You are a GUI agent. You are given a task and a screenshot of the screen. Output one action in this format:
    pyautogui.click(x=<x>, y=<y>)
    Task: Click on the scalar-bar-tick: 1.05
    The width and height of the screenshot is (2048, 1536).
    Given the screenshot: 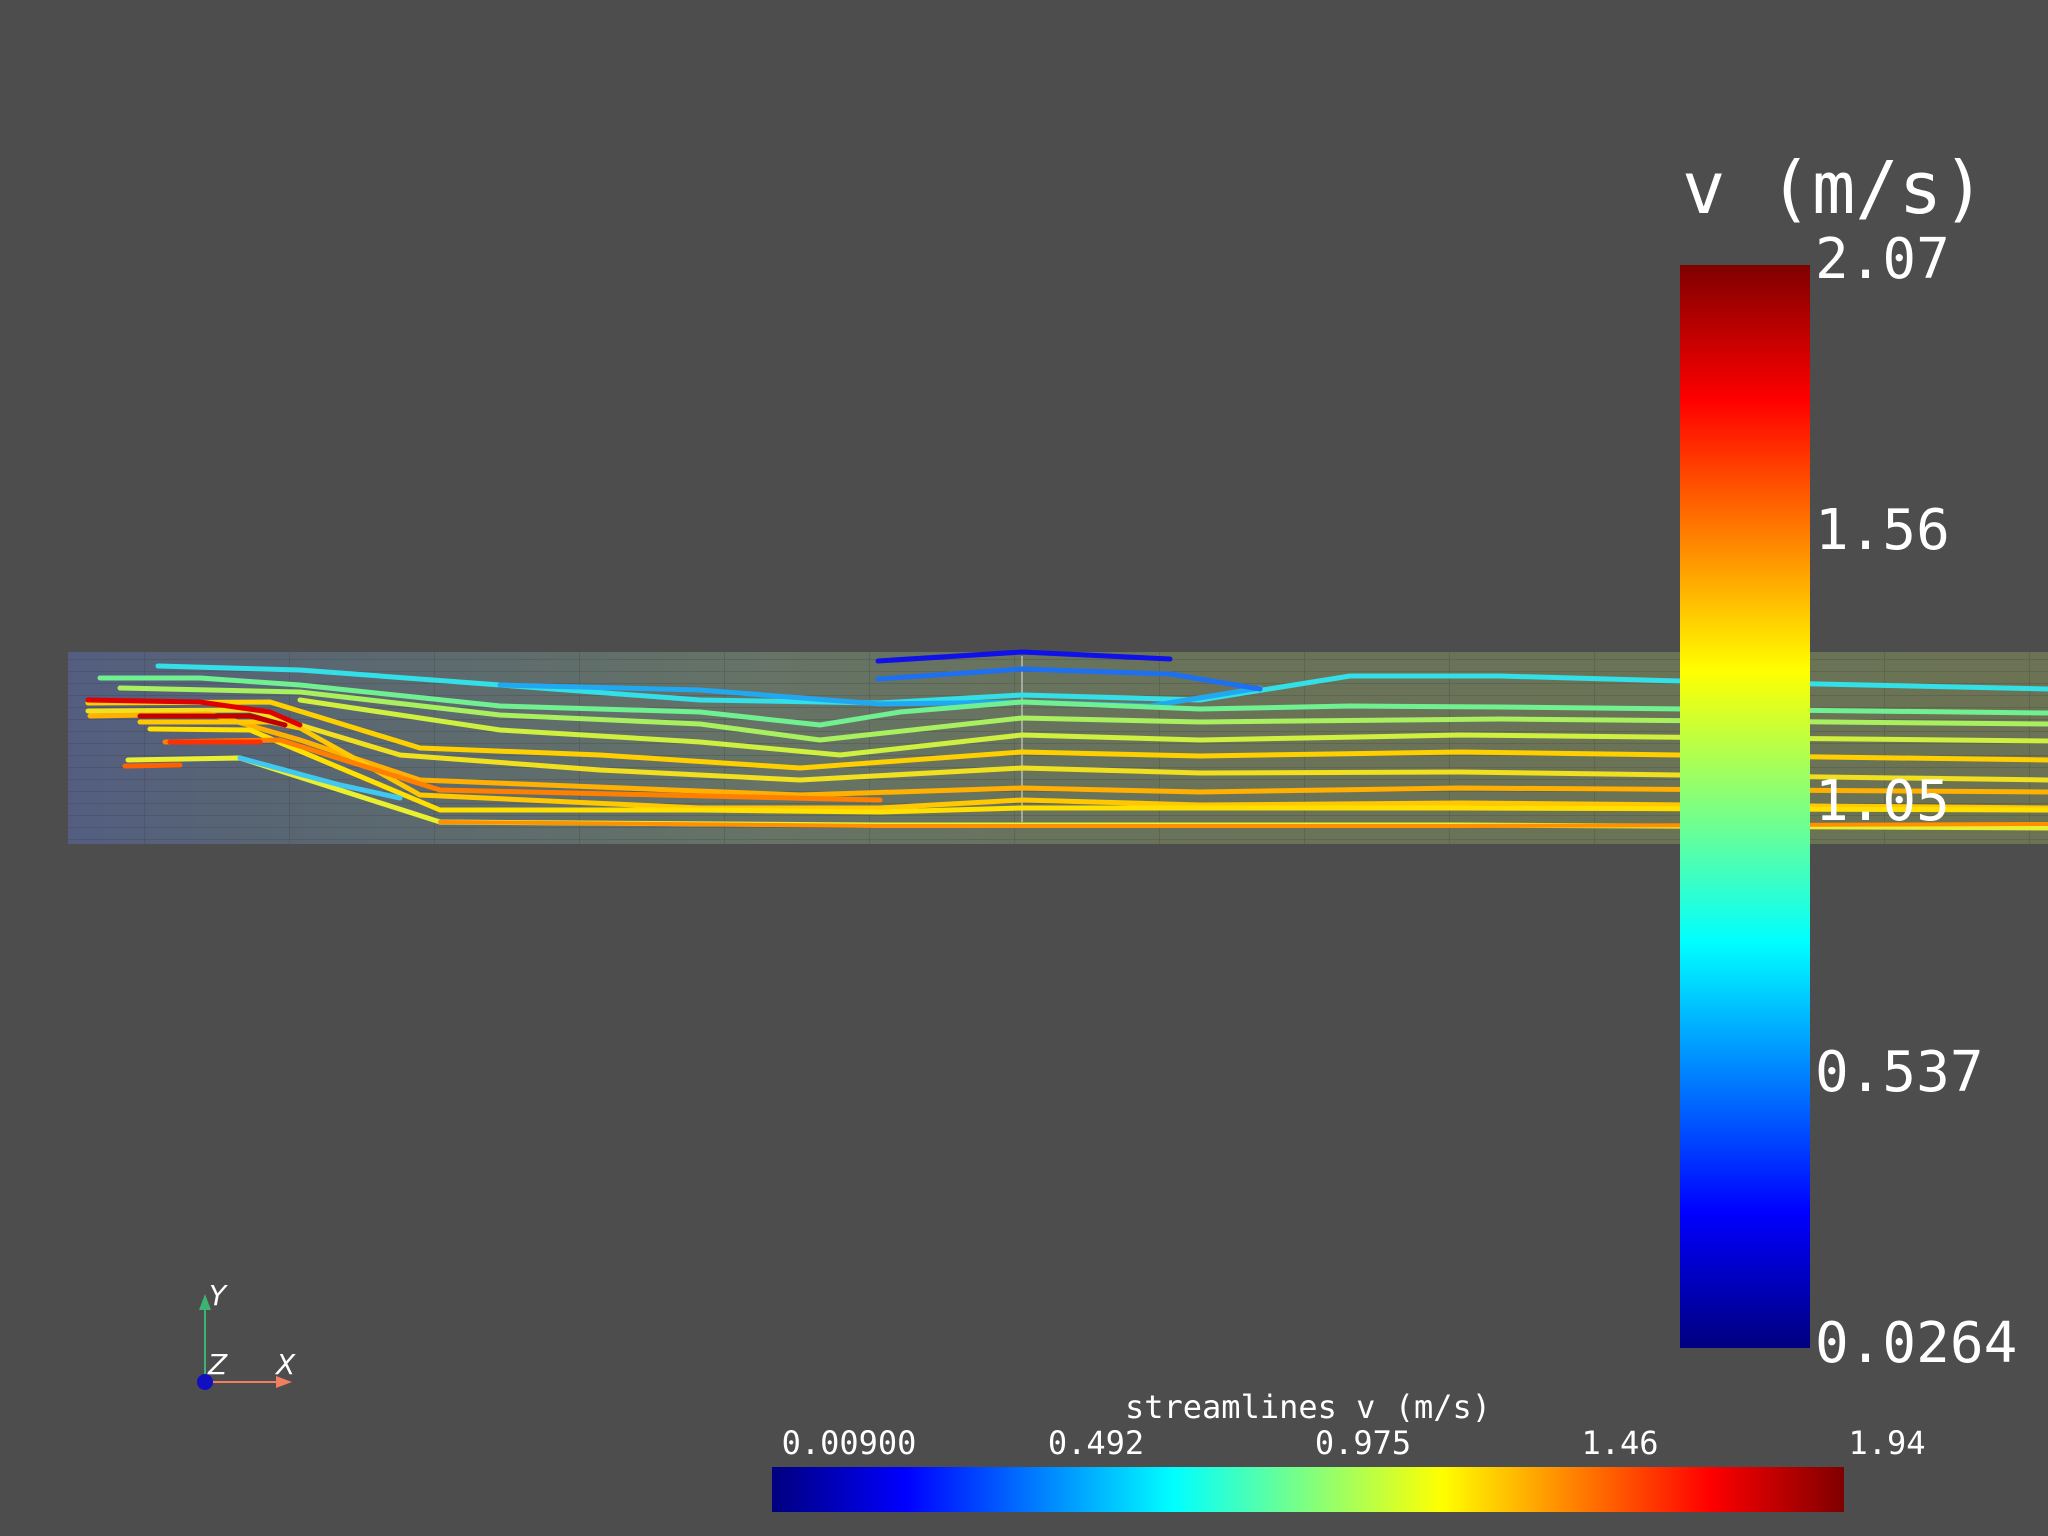 What is the action you would take?
    pyautogui.click(x=1882, y=801)
    